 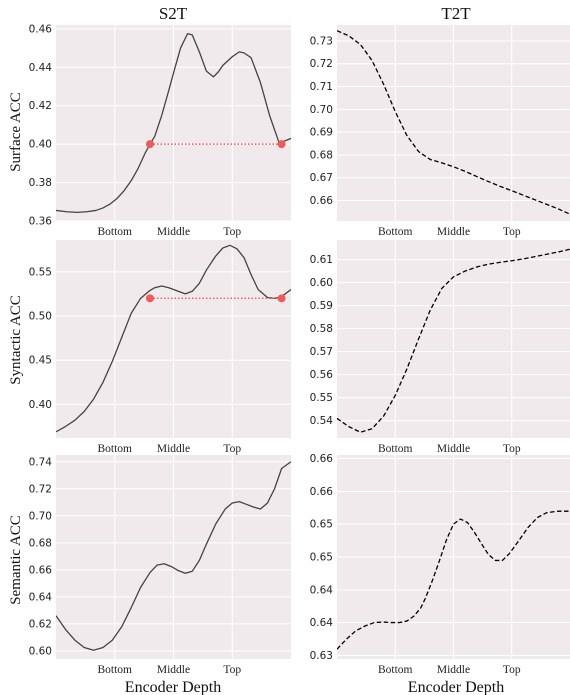 What do you see at coordinates (16, 132) in the screenshot?
I see `y-axis-label: Surface ACC` at bounding box center [16, 132].